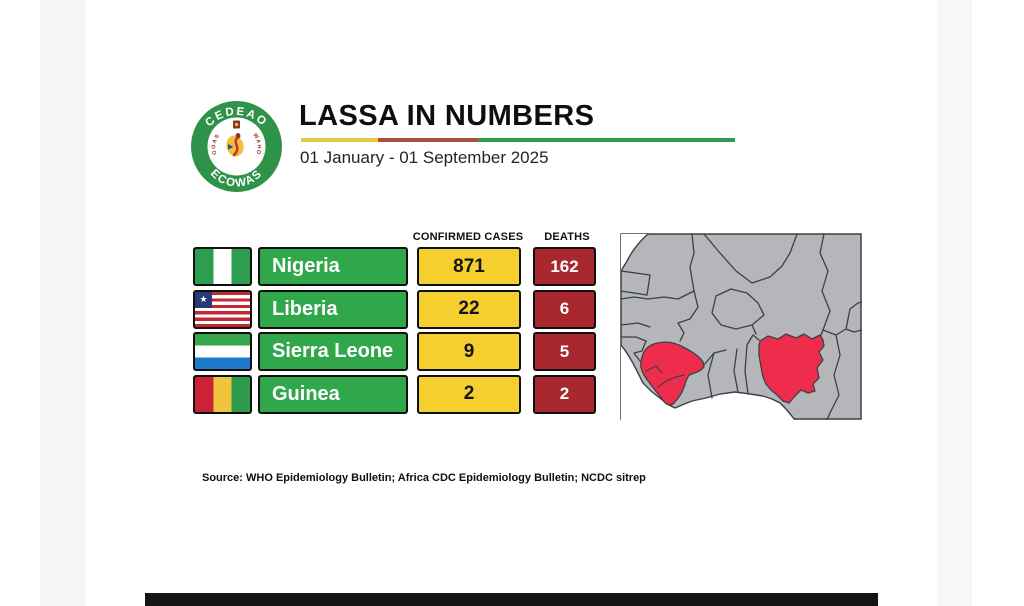 This screenshot has width=1024, height=606. I want to click on ecowas-logo-icon: CEDEAO ECOWAS OOAS WAHO, so click(236, 146).